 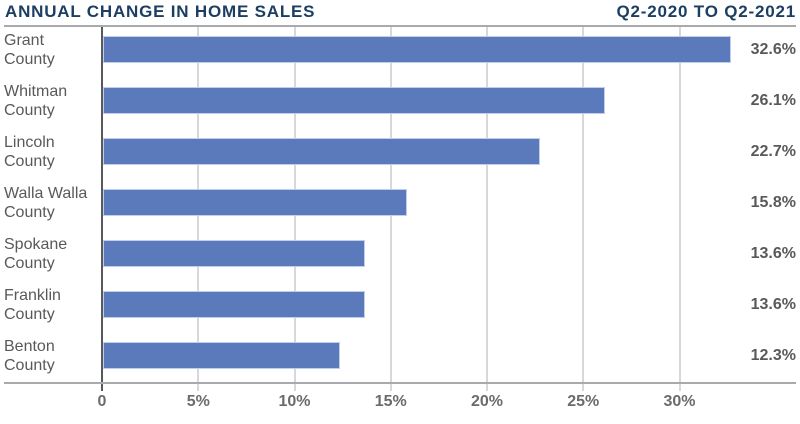 I want to click on value-label: 12.3%, so click(x=773, y=355).